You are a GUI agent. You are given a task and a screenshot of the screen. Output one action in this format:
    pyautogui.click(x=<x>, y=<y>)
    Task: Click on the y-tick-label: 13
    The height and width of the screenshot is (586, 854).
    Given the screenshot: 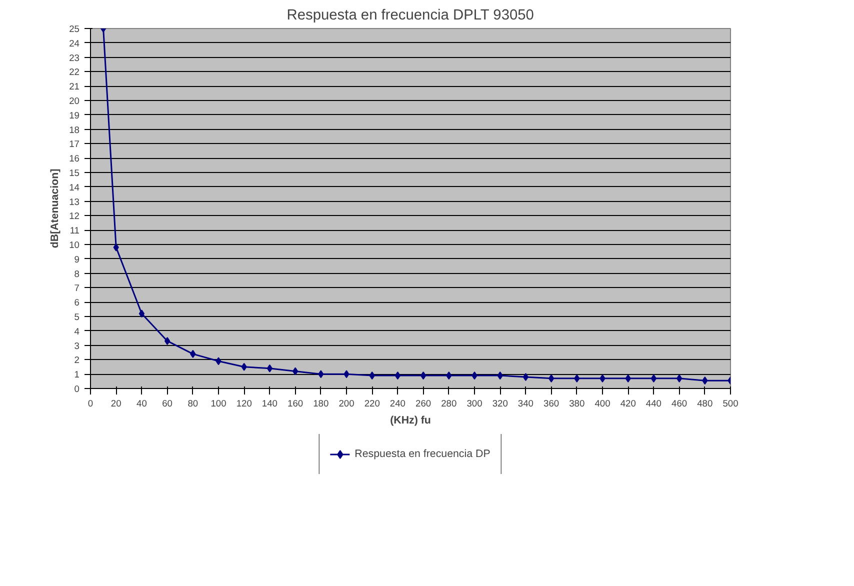 What is the action you would take?
    pyautogui.click(x=74, y=201)
    